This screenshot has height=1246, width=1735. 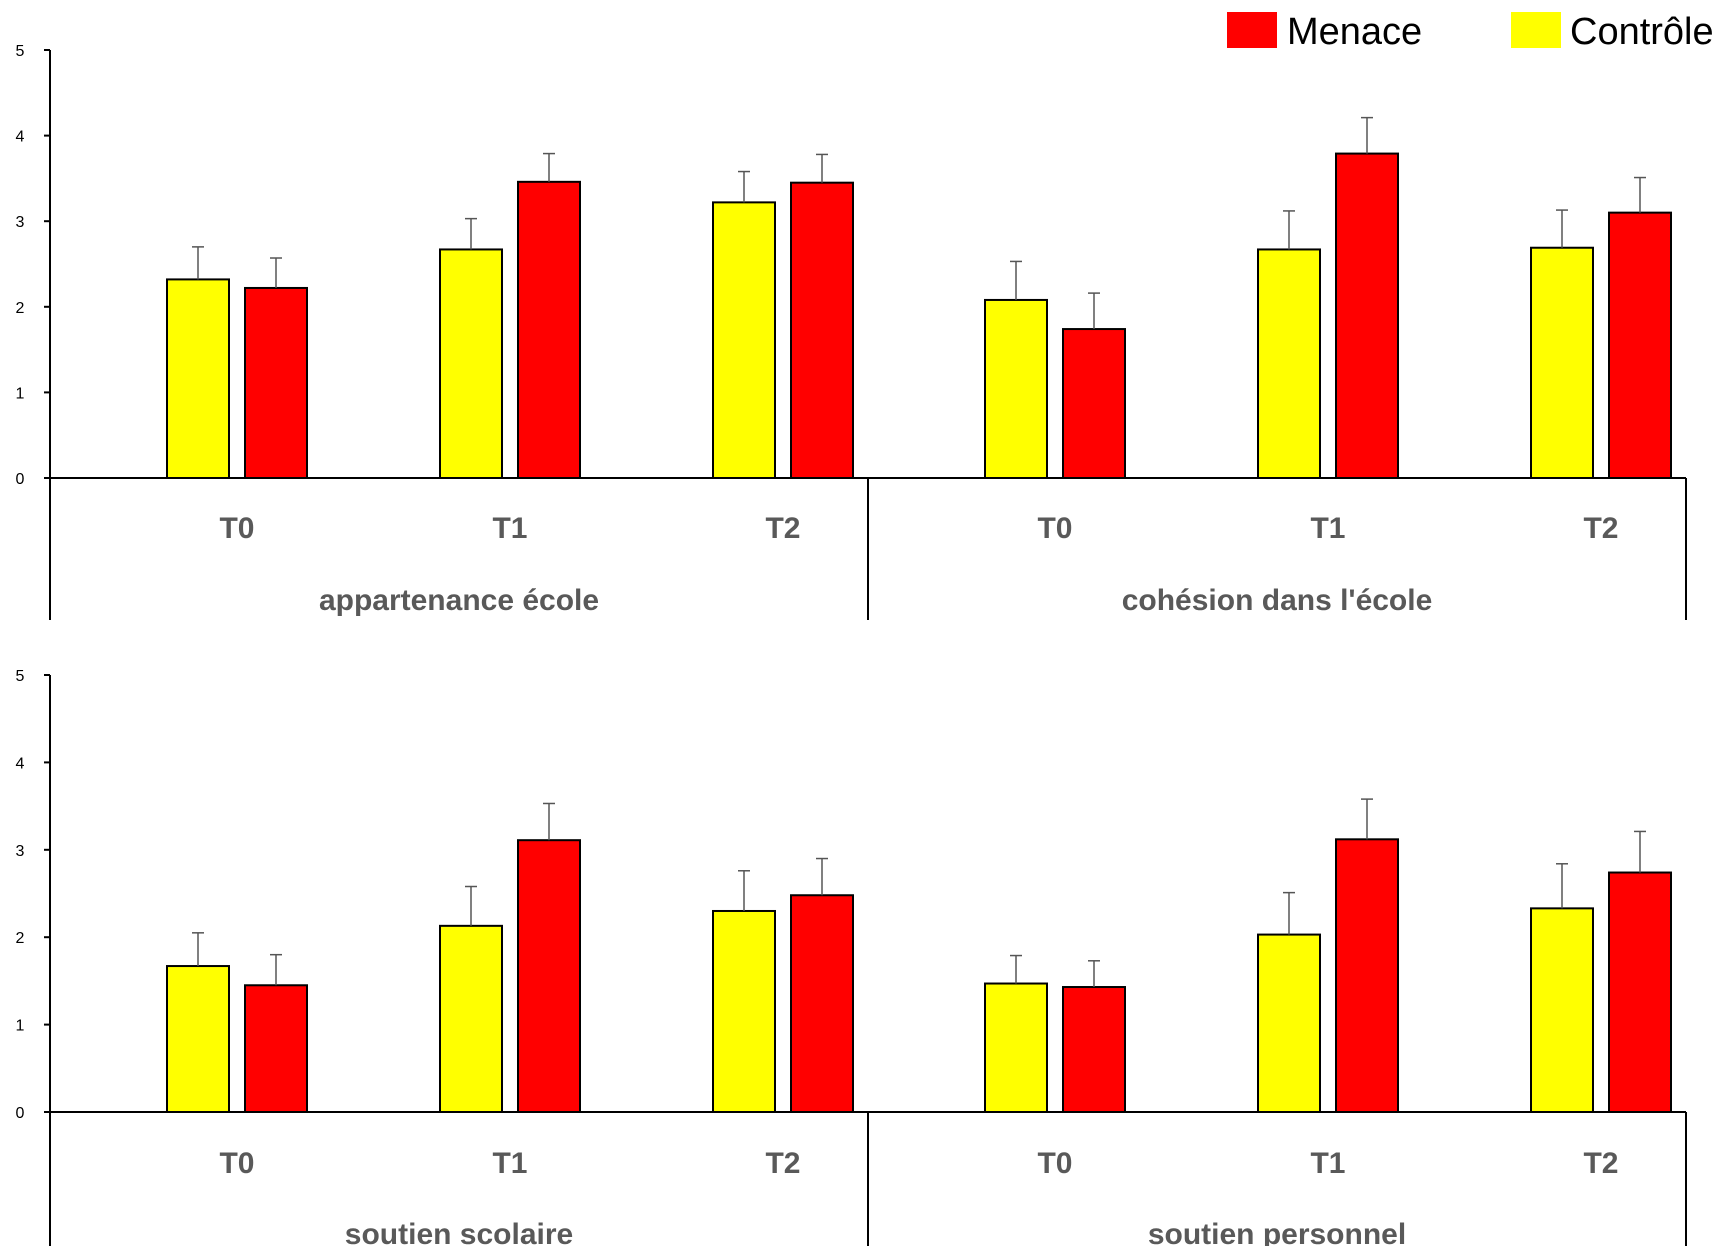 What do you see at coordinates (459, 600) in the screenshot?
I see `group-label: appartenance école` at bounding box center [459, 600].